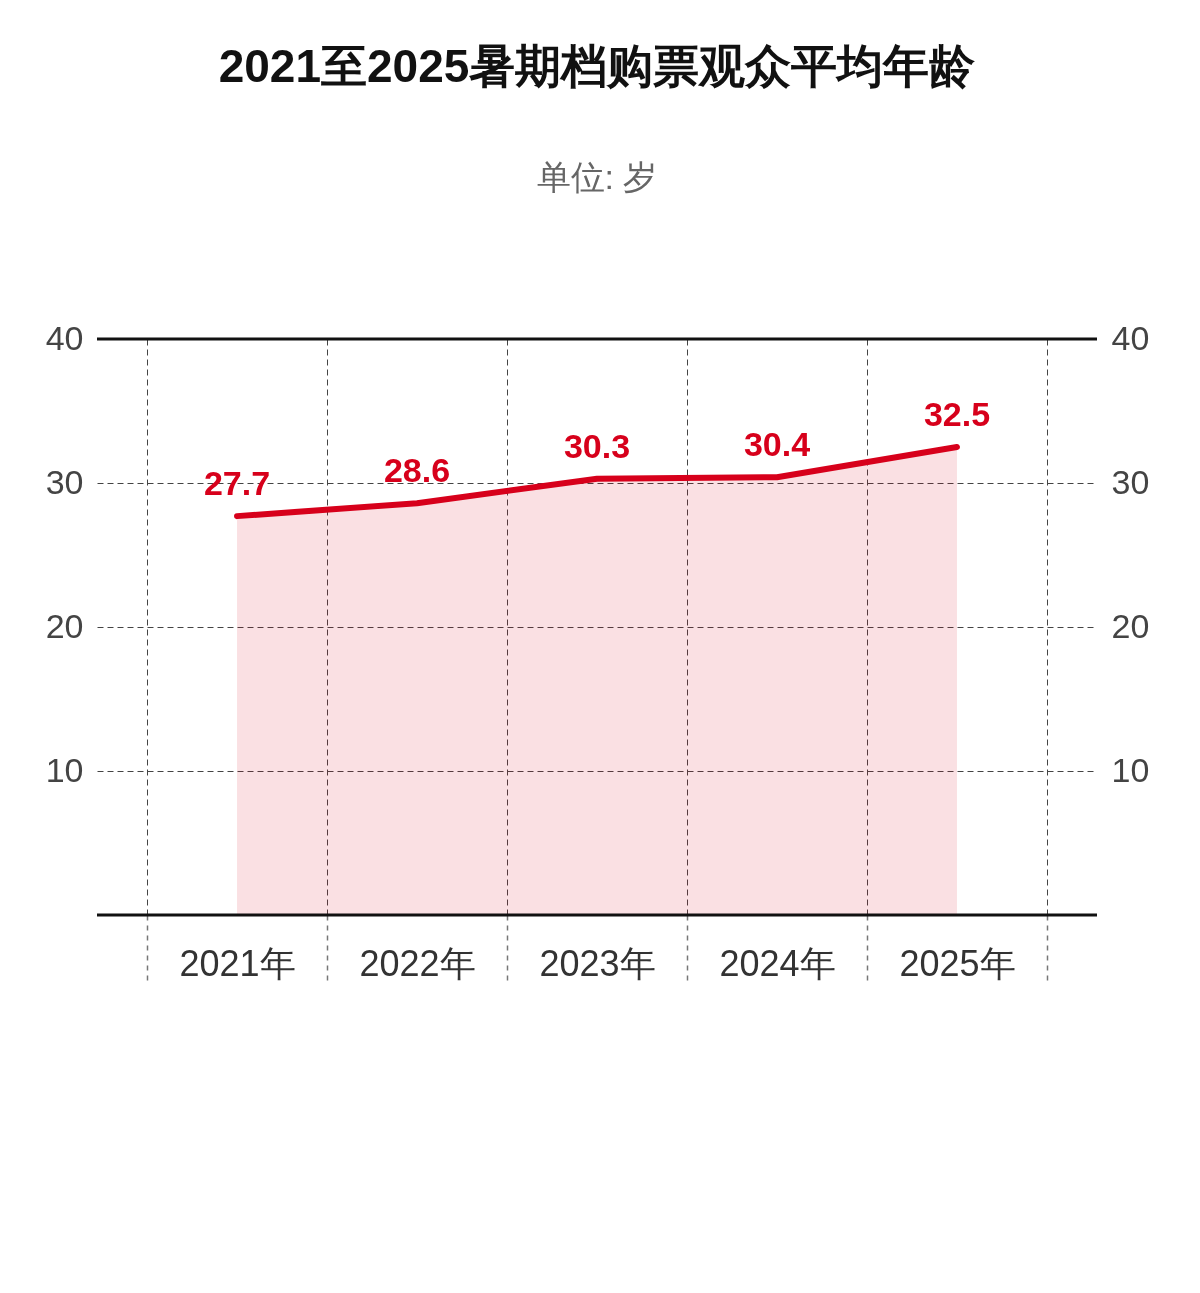 This screenshot has width=1200, height=1293. Describe the element at coordinates (1130, 337) in the screenshot. I see `y2-tick-label: 40` at that location.